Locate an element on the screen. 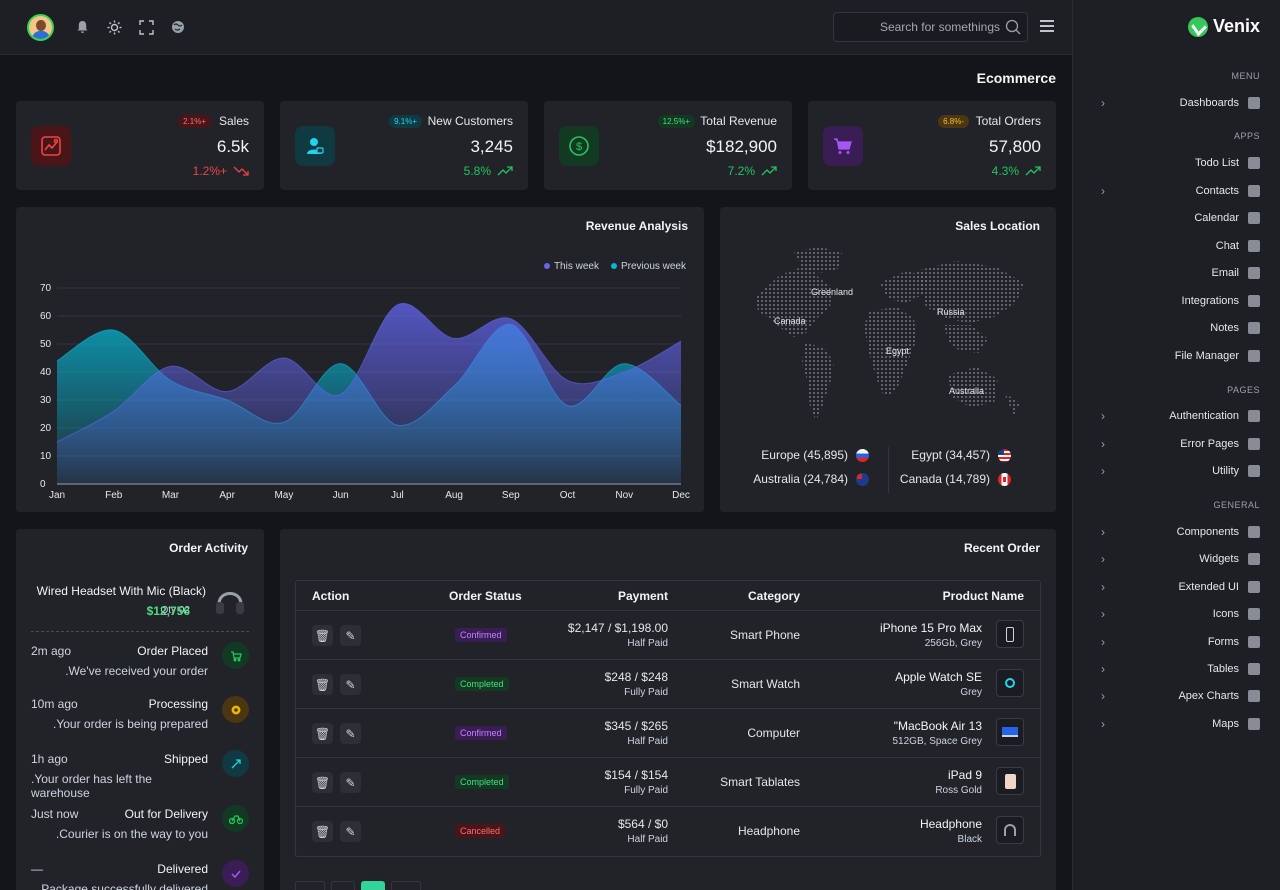 The image size is (1280, 890). dollar-icon: $ is located at coordinates (579, 146).